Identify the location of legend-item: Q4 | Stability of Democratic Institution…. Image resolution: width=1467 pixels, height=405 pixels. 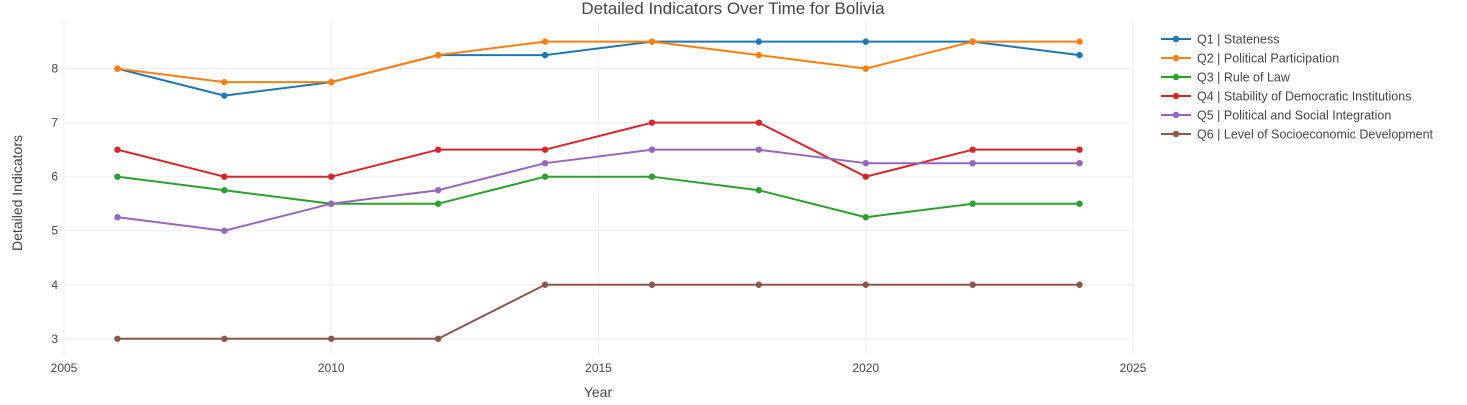
(1286, 97).